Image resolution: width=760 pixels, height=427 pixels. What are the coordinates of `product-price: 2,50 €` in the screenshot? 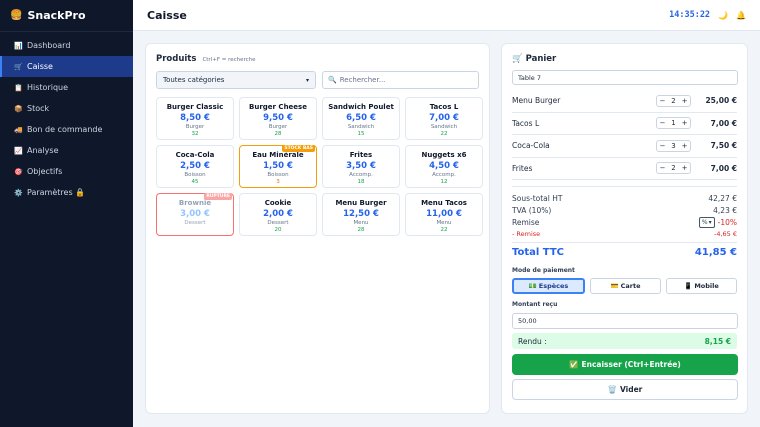 It's located at (195, 166).